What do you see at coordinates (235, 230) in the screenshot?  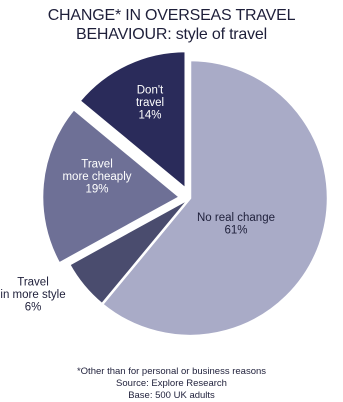 I see `pie-slice-value-0: 61%` at bounding box center [235, 230].